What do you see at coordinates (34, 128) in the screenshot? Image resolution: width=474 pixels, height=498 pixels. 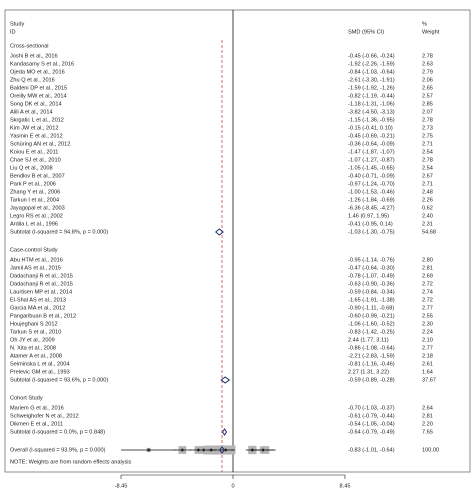 I see `study-label: Kim JW et al., 2012` at bounding box center [34, 128].